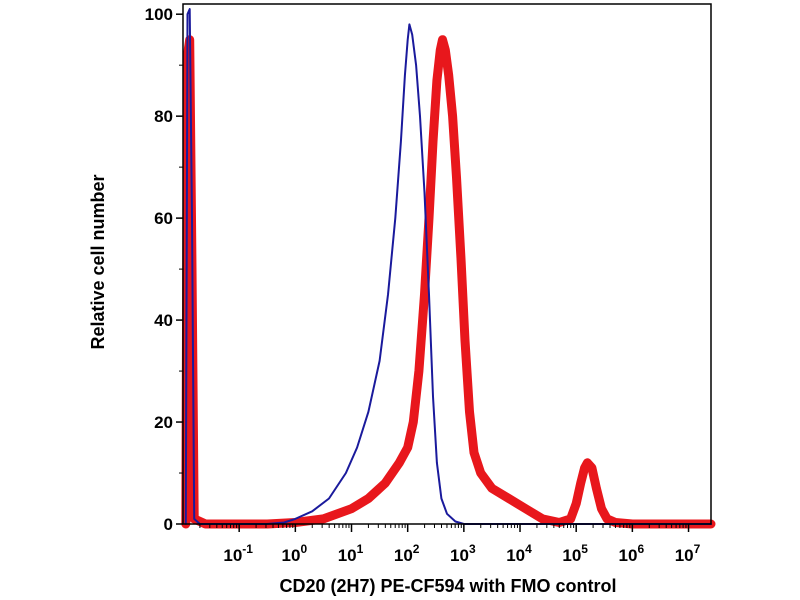  What do you see at coordinates (519, 553) in the screenshot?
I see `x-tick-label: 10⁴` at bounding box center [519, 553].